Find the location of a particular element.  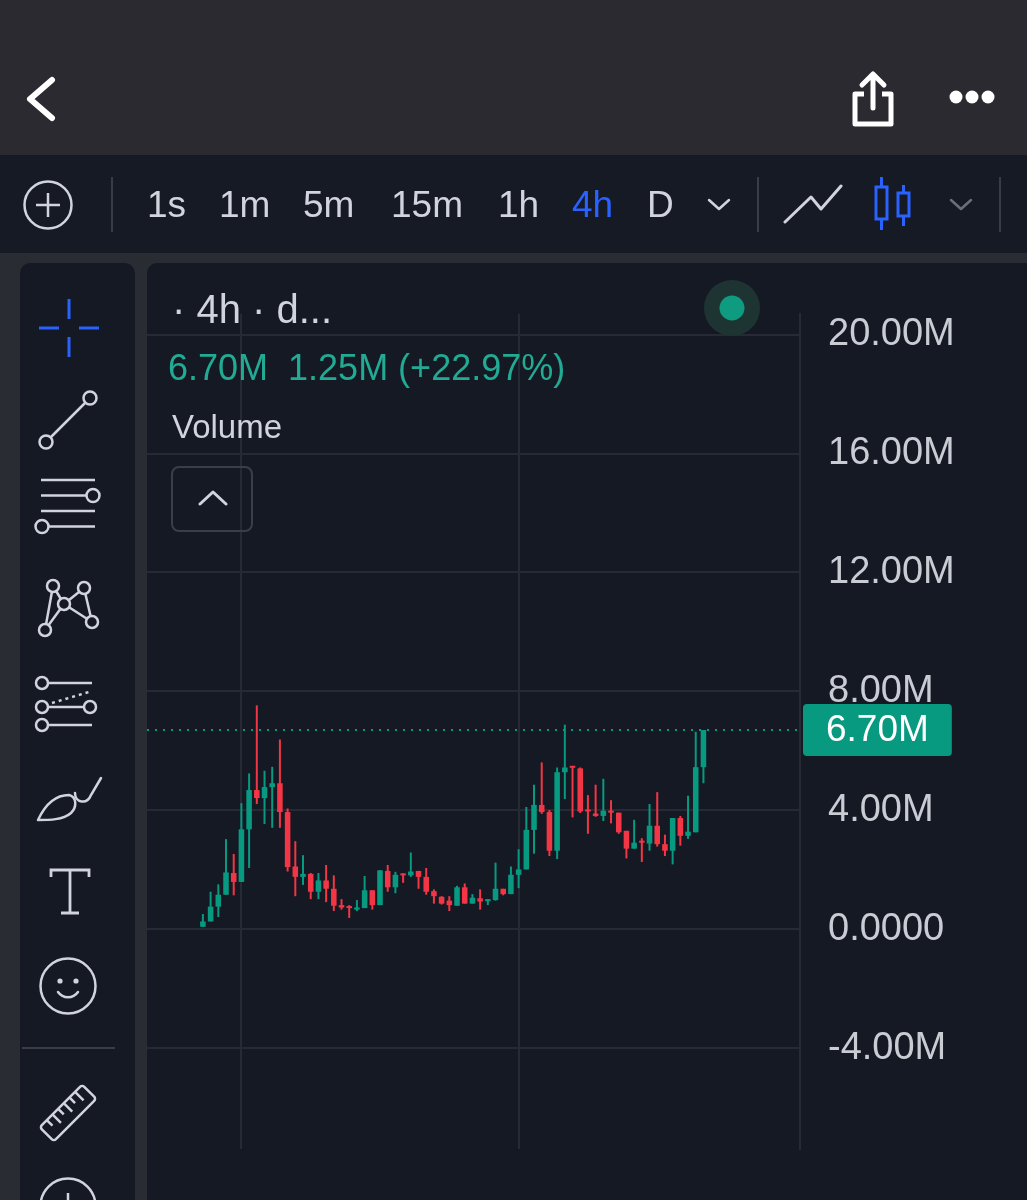

text: 15m is located at coordinates (427, 205).